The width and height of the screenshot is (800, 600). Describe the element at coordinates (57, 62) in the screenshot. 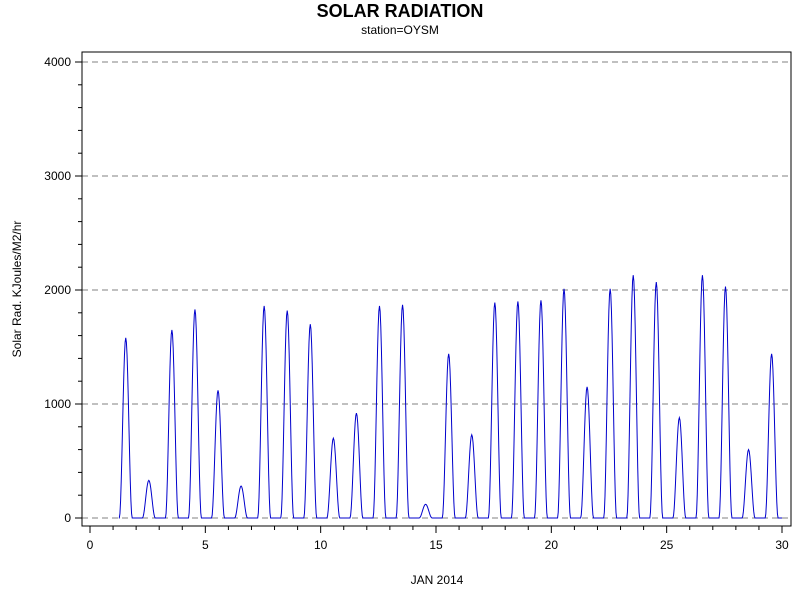

I see `y-tick-label: 4000` at that location.